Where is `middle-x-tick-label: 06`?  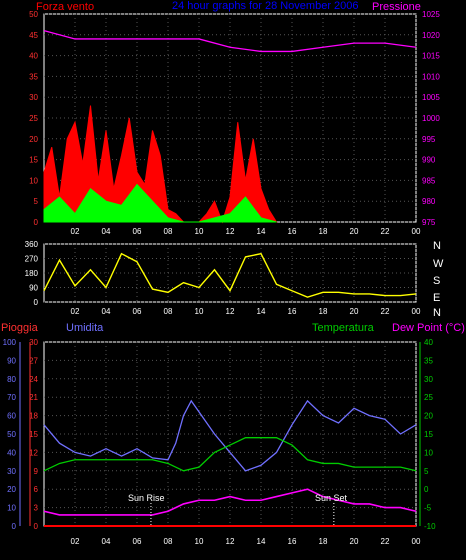
middle-x-tick-label: 06 is located at coordinates (137, 311).